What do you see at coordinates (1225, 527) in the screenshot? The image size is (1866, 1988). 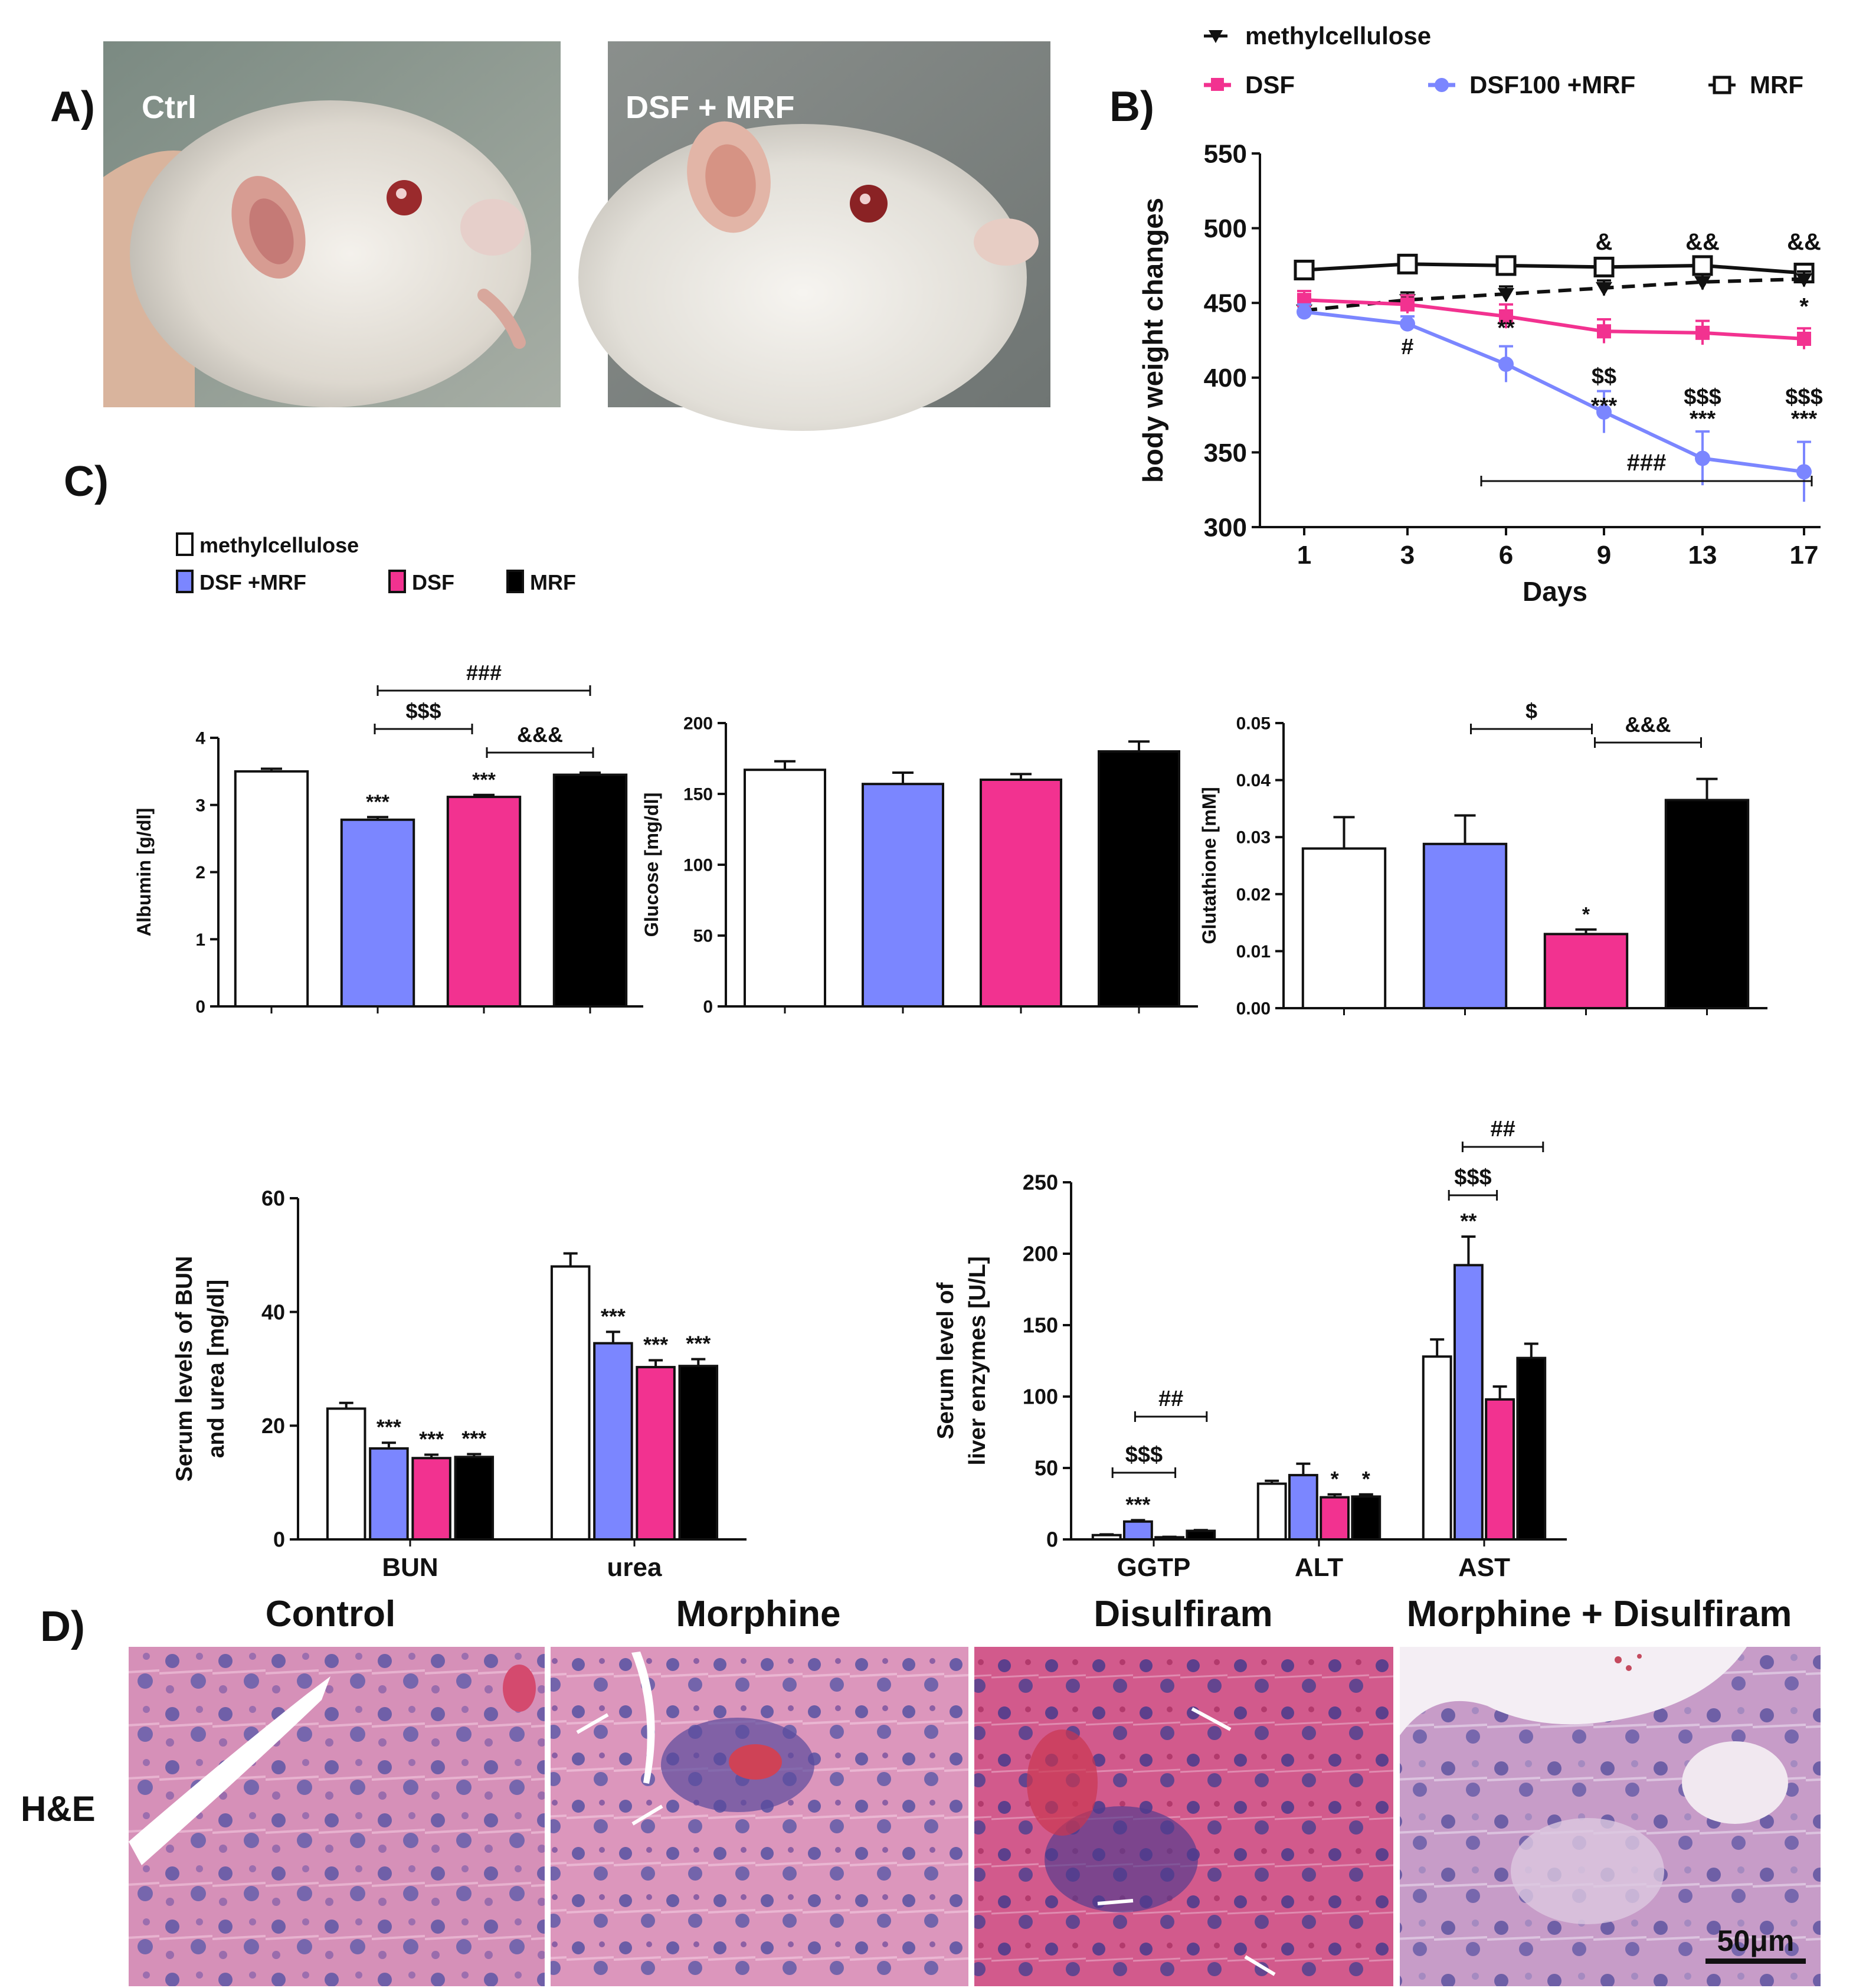 I see `bodyweight-y-tick-label: 300` at bounding box center [1225, 527].